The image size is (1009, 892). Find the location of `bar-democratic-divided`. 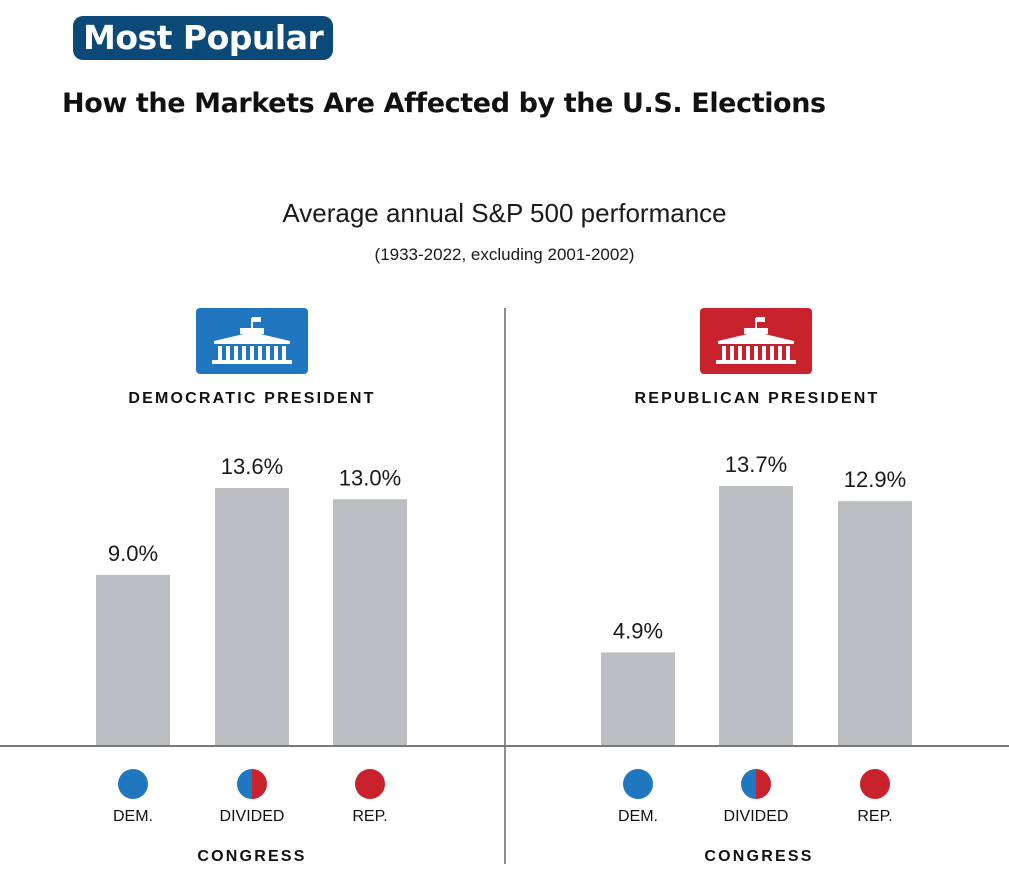

bar-democratic-divided is located at coordinates (252, 616).